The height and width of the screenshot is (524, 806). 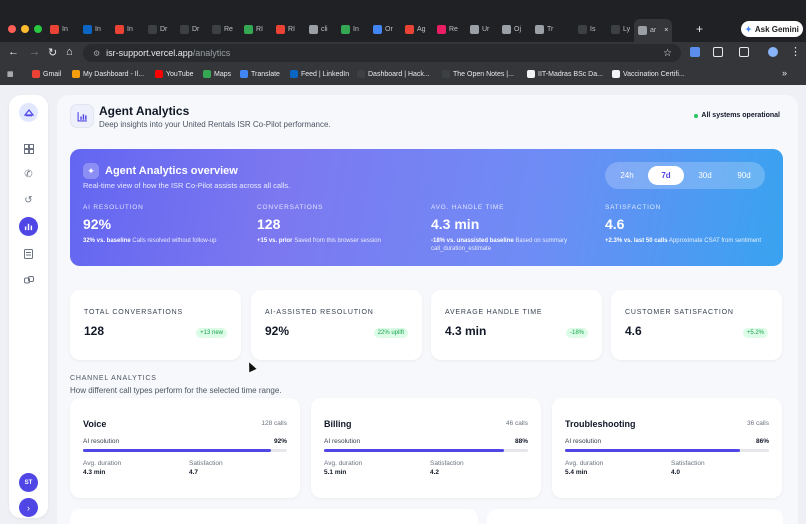 I want to click on back-arrow-icon: ←, so click(x=13, y=52).